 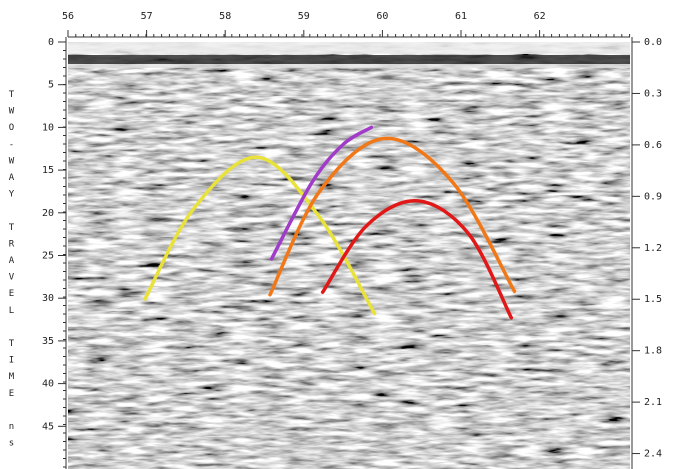 I want to click on y-tick-label: 25, so click(x=48, y=256).